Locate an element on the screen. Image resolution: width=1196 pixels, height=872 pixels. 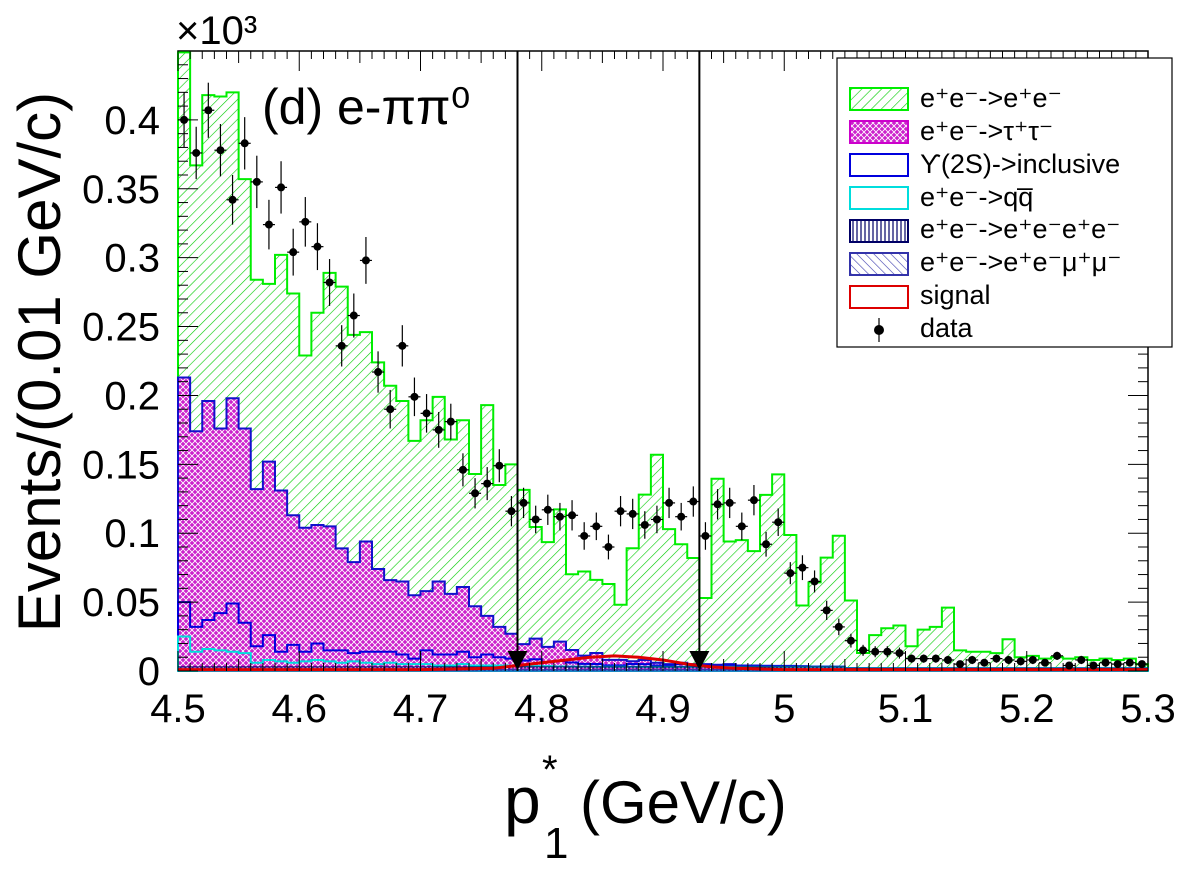
x-tick-label: 5.3 is located at coordinates (1148, 709).